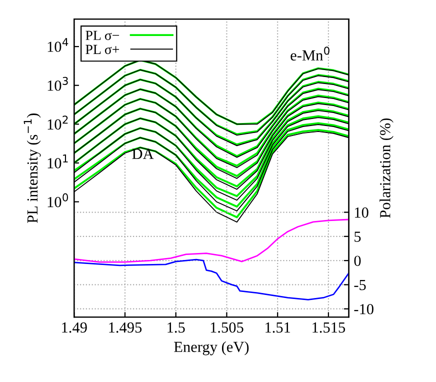 This screenshot has width=436, height=382. Describe the element at coordinates (387, 168) in the screenshot. I see `y2-axis-title: Polarization (%)` at that location.